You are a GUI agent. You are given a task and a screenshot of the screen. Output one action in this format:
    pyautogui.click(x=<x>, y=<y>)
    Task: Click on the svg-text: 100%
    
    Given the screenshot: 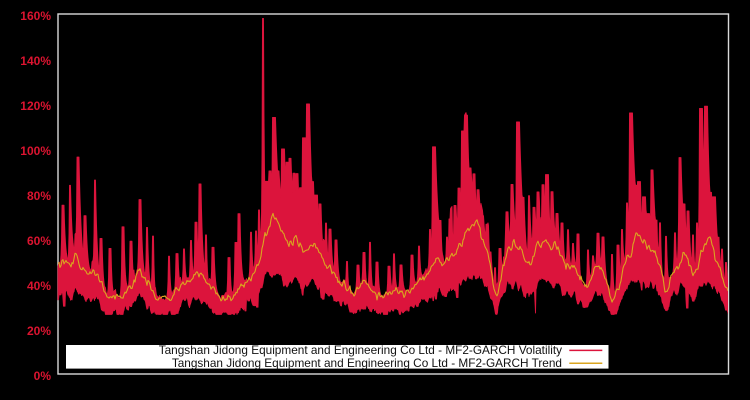 What is the action you would take?
    pyautogui.click(x=35, y=151)
    